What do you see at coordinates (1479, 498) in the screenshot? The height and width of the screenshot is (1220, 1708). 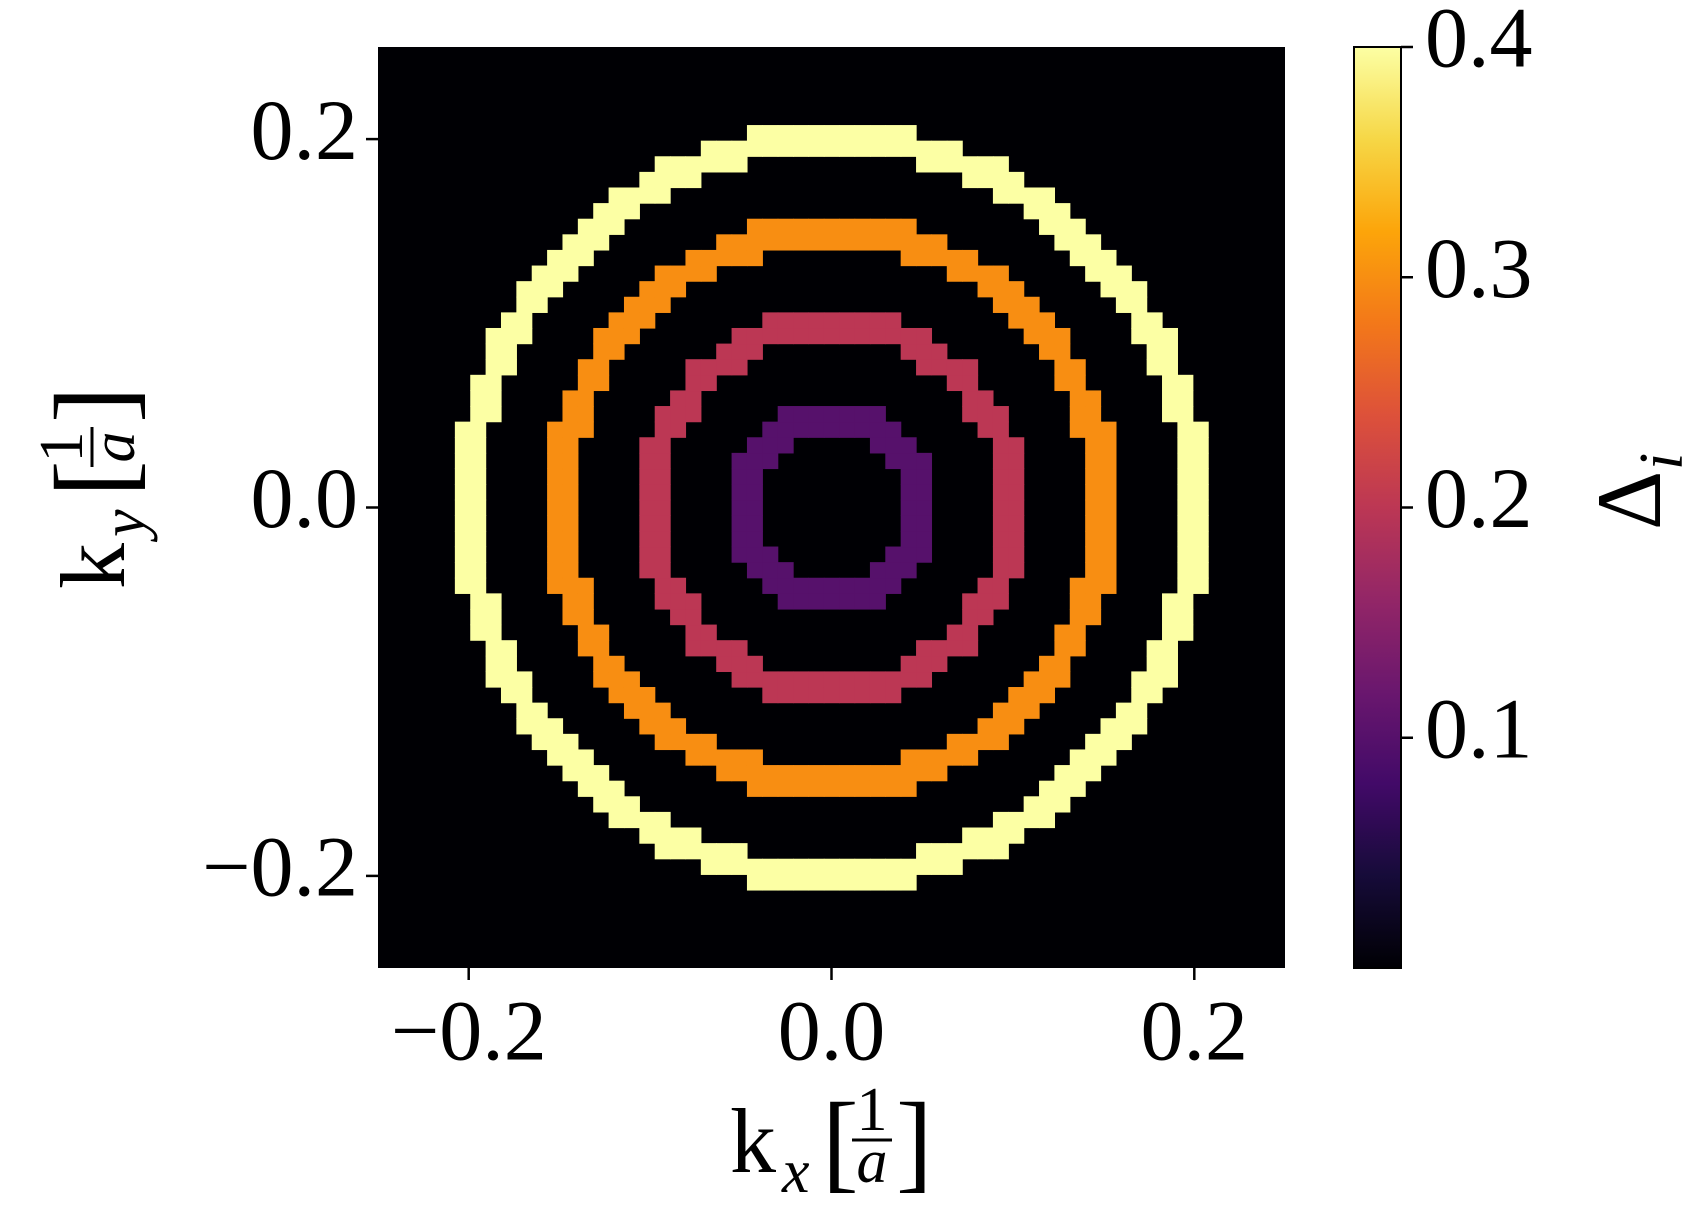 I see `colorbar-tick-label: 0.2` at bounding box center [1479, 498].